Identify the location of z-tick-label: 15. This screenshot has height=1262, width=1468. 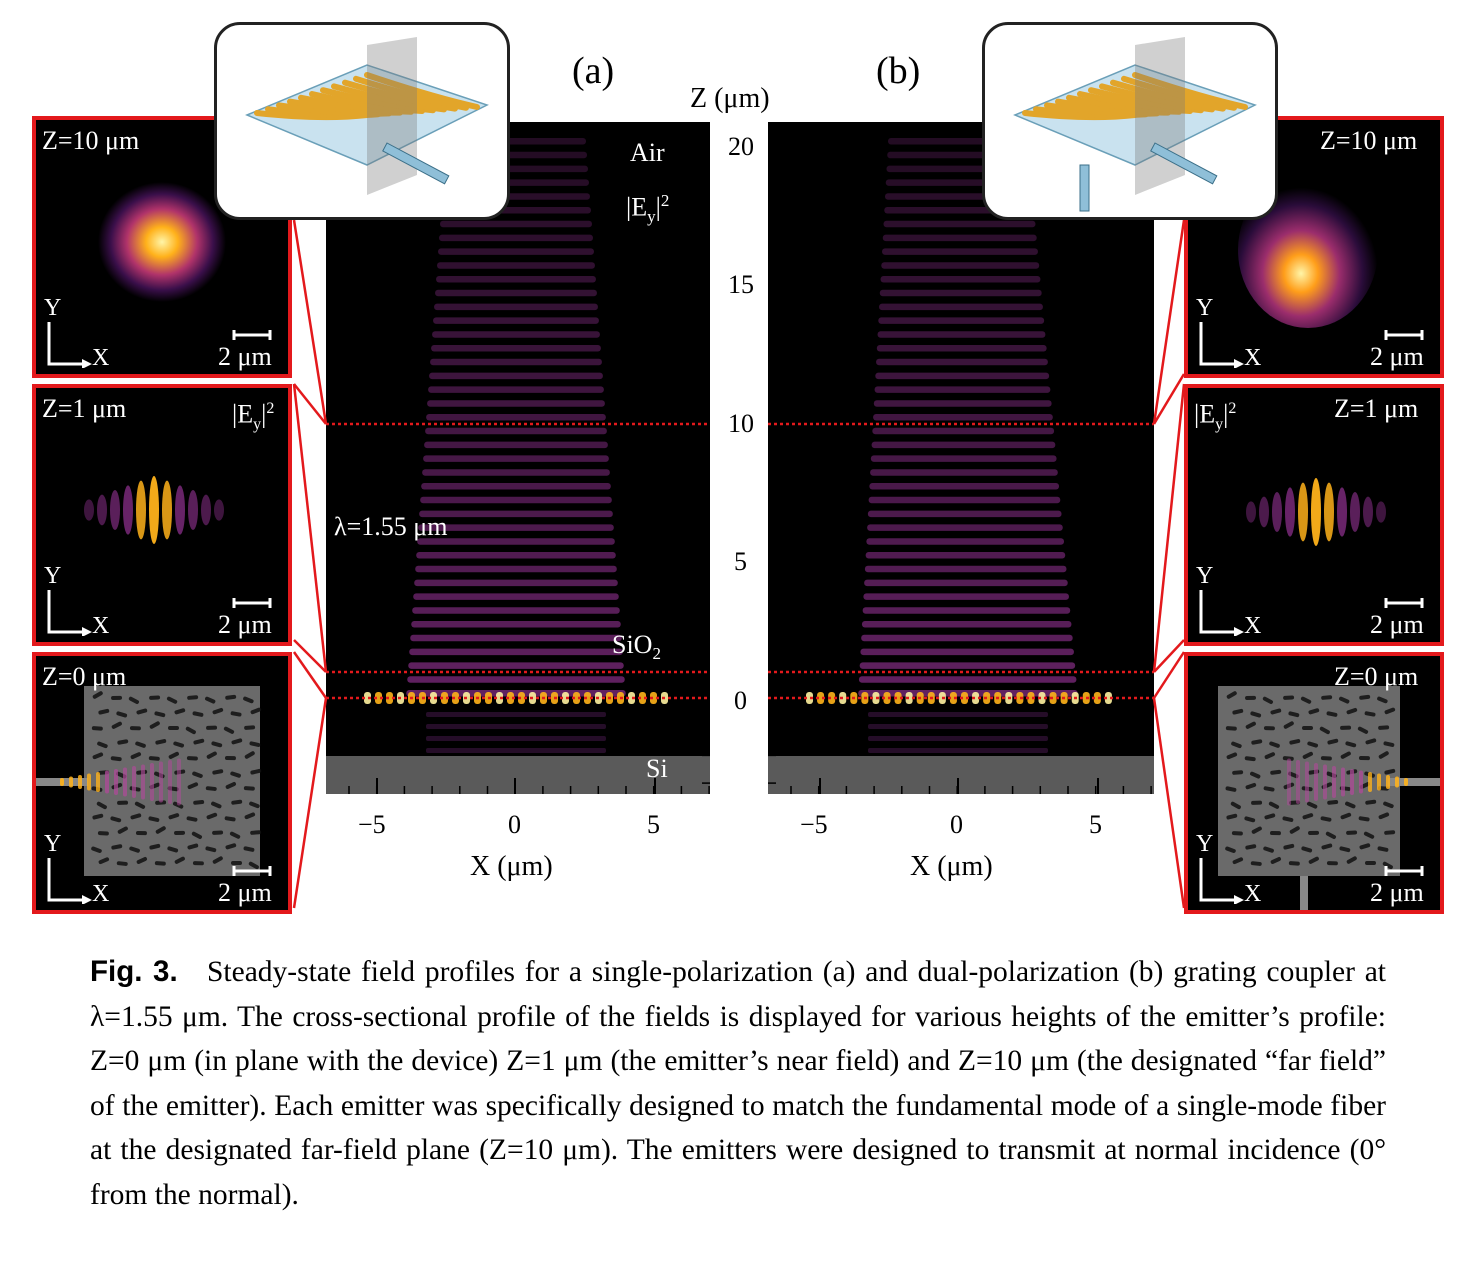
(741, 284).